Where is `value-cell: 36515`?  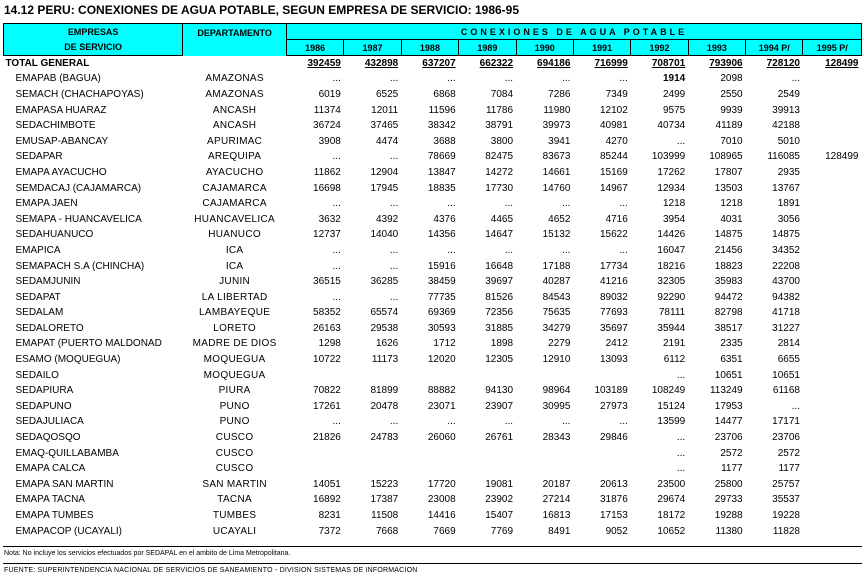
value-cell: 36515 is located at coordinates (327, 282).